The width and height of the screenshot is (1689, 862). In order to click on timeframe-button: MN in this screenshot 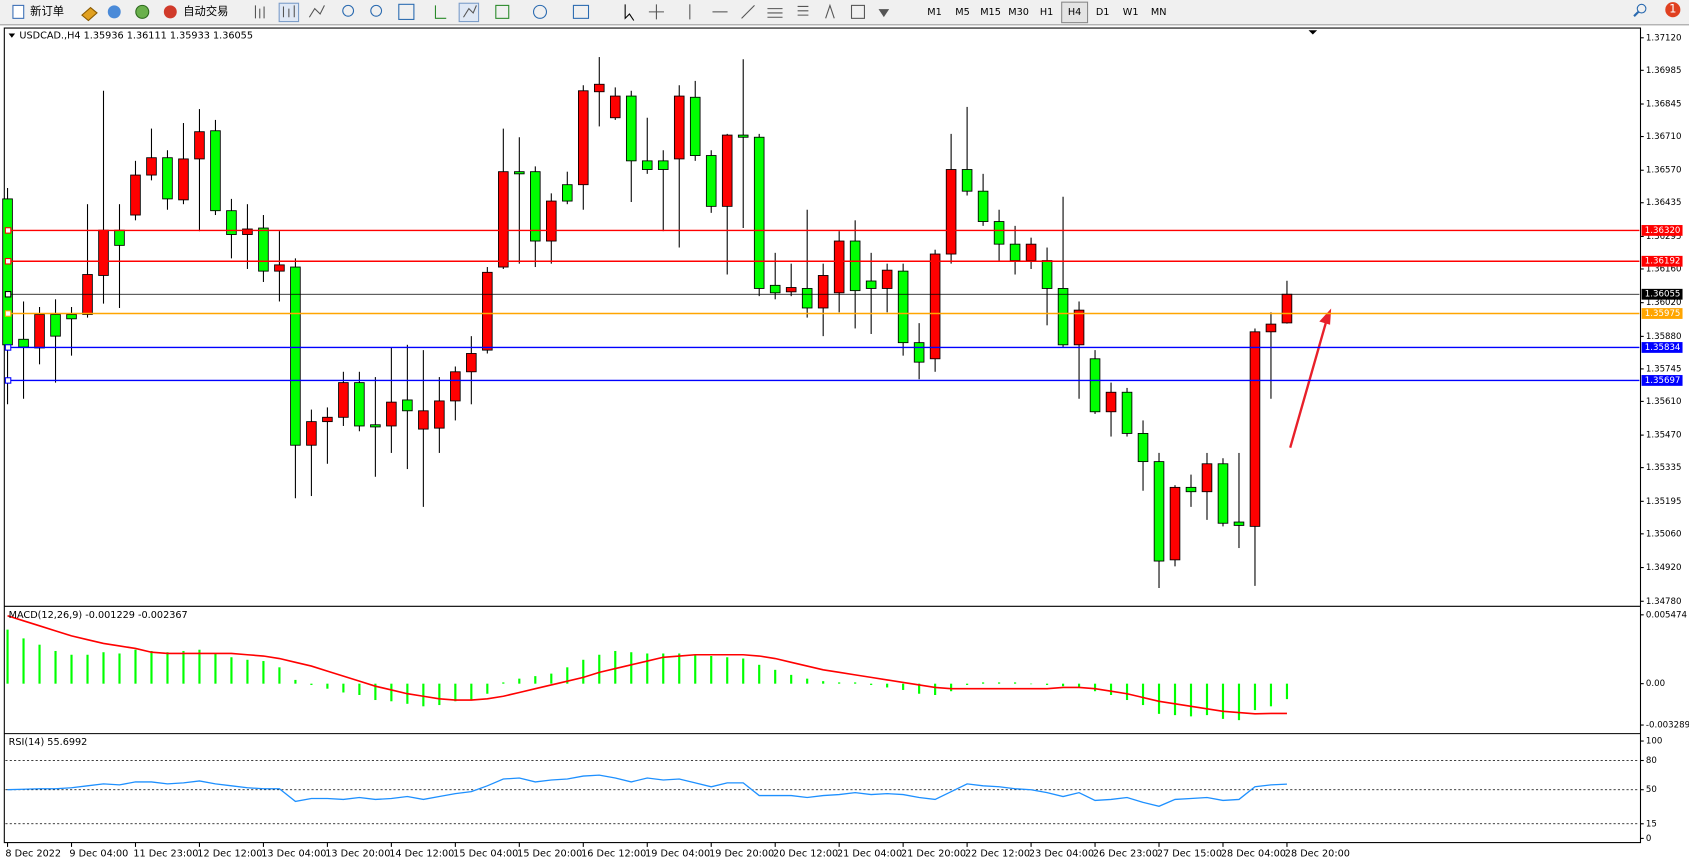, I will do `click(1159, 12)`.